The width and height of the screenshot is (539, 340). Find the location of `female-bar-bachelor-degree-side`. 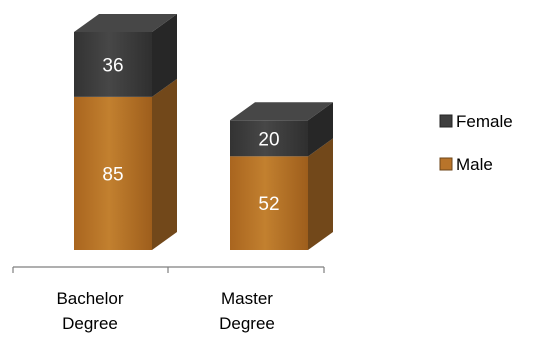

female-bar-bachelor-degree-side is located at coordinates (164, 55).